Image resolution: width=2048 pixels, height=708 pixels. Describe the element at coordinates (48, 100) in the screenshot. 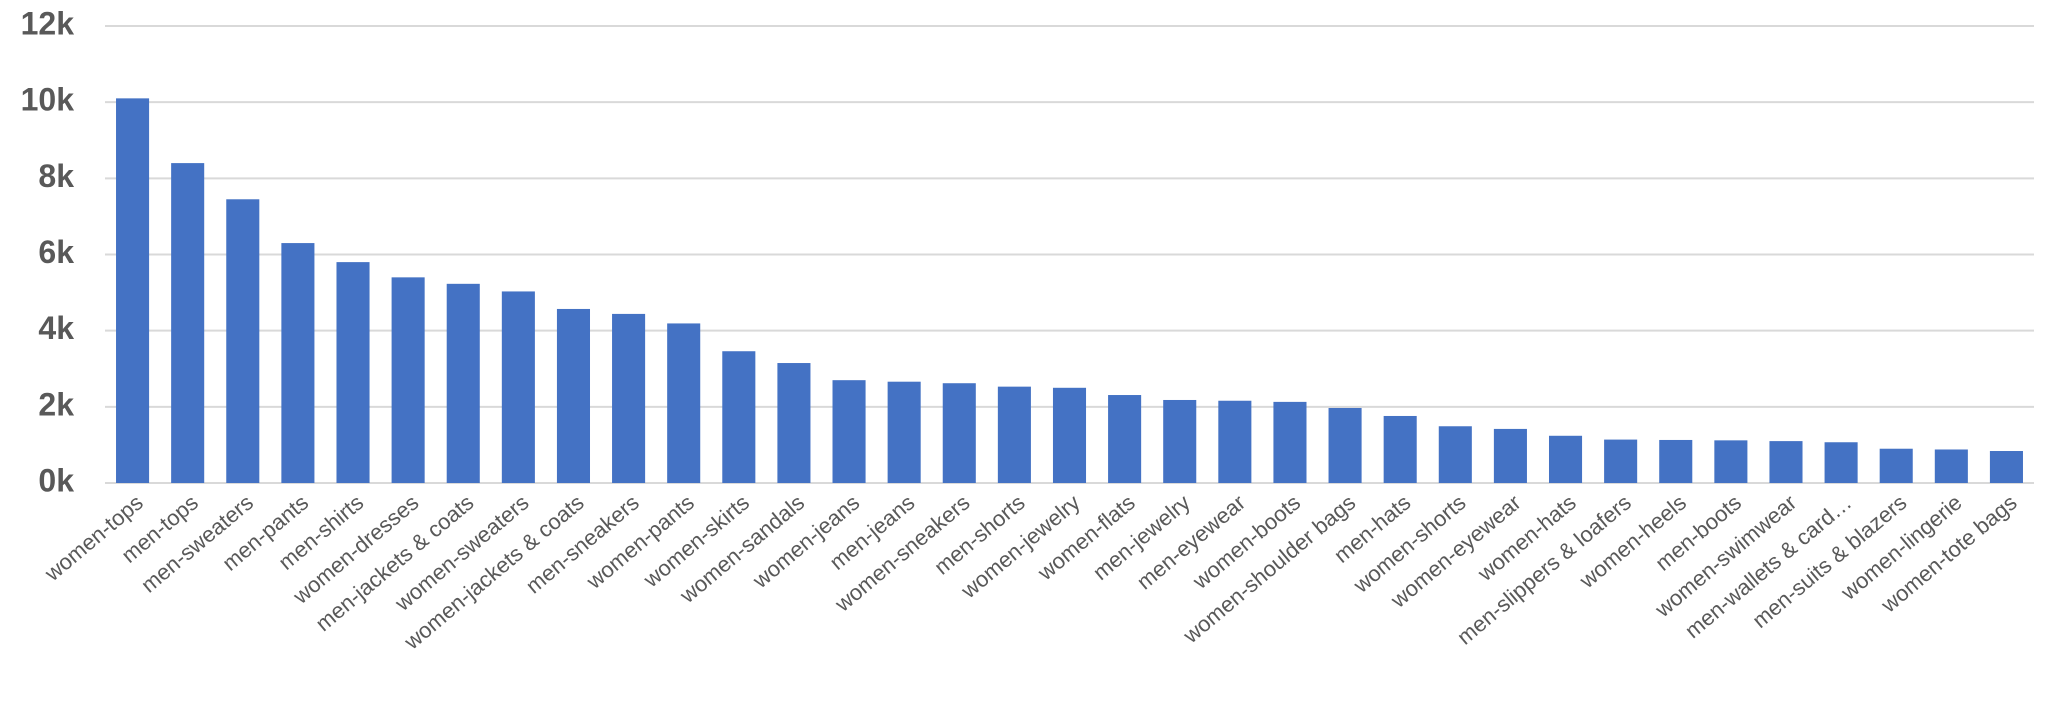

I see `y-tick-label: 10k` at that location.